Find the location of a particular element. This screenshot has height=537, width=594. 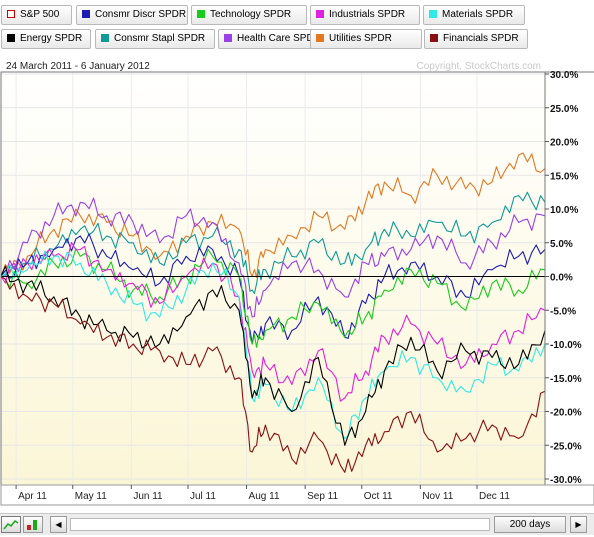

legend-item-utilities-spdr: Utilities SPDR is located at coordinates (366, 39).